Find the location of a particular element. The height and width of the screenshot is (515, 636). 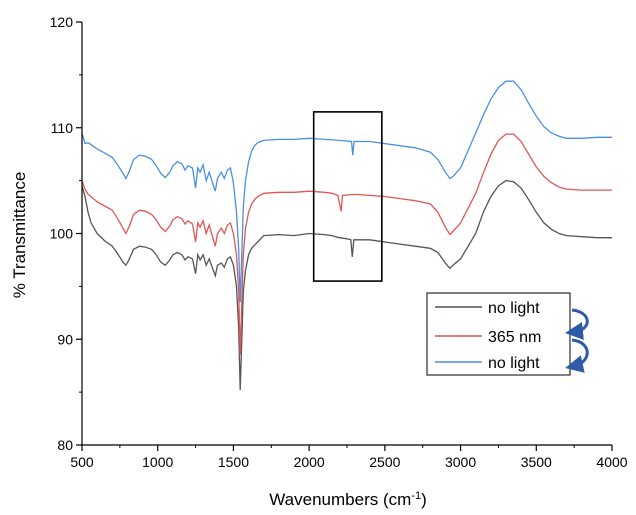

y-tick-label-80: 80 is located at coordinates (65, 445).